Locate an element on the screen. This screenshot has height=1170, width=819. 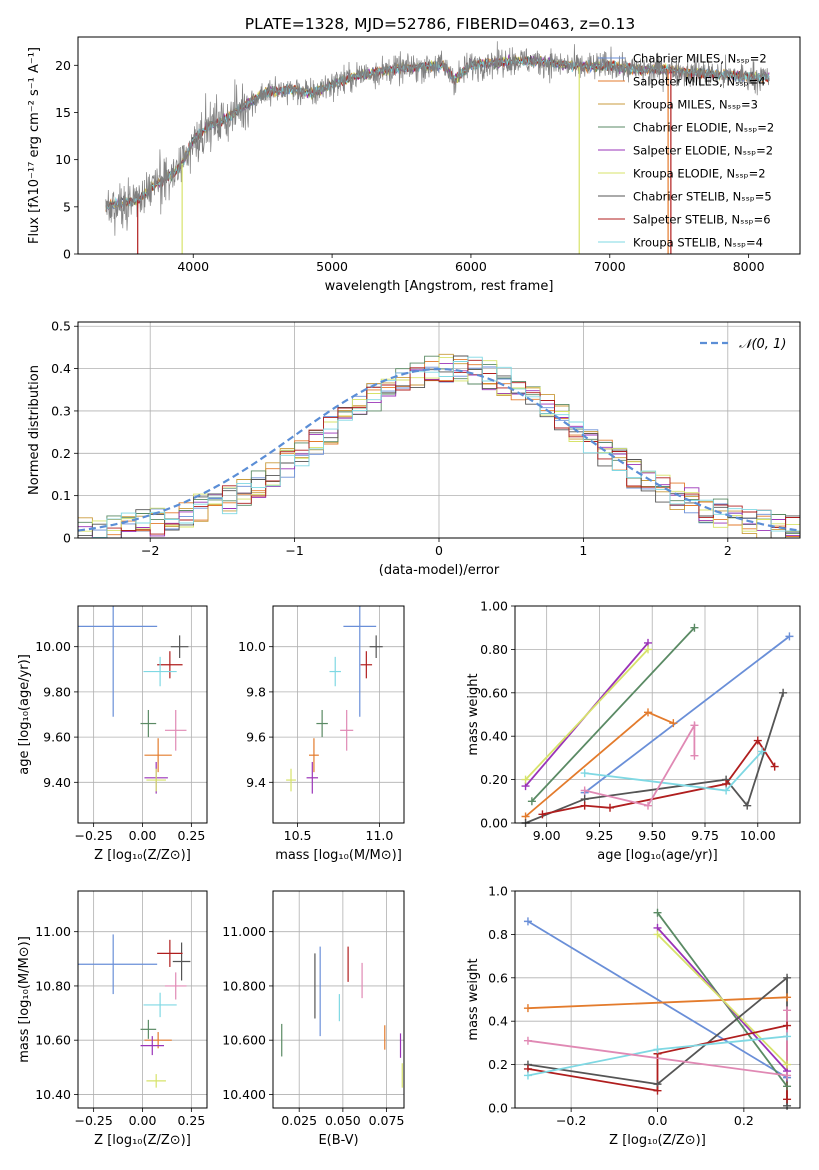
x-tick-label: 0.0 is located at coordinates (658, 1120).